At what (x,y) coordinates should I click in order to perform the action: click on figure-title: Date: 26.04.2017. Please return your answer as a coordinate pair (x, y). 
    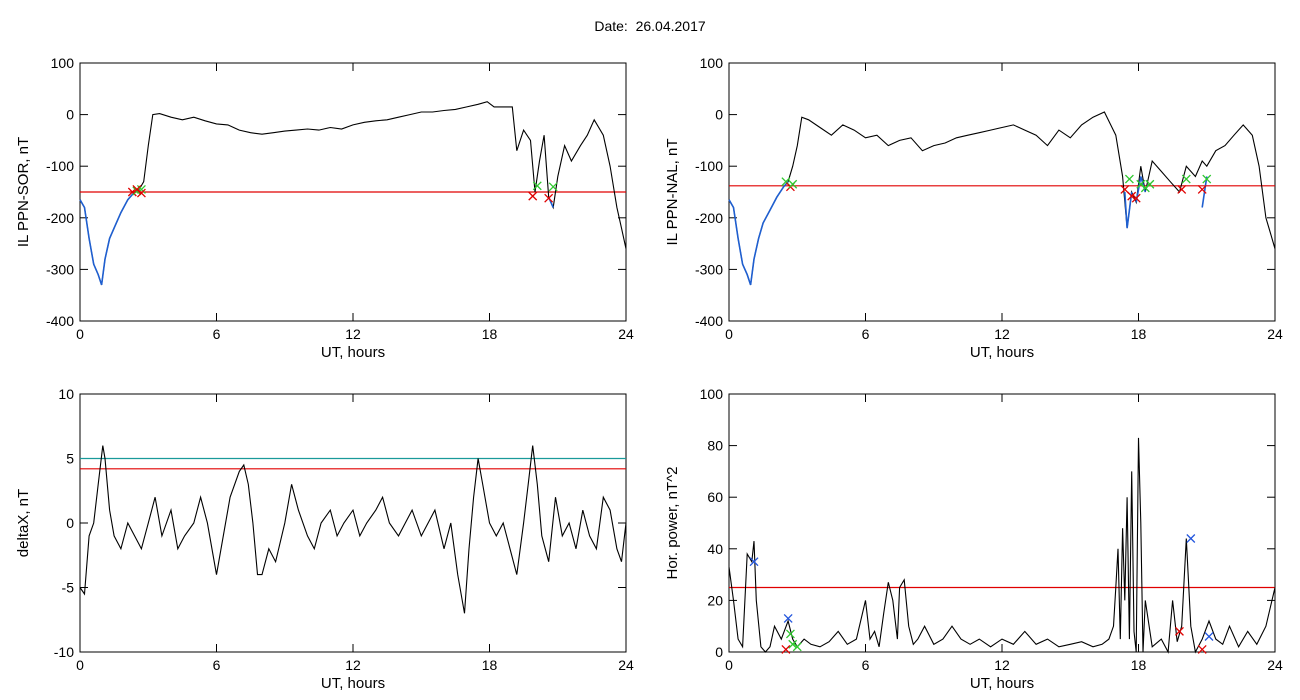
    Looking at the image, I should click on (650, 26).